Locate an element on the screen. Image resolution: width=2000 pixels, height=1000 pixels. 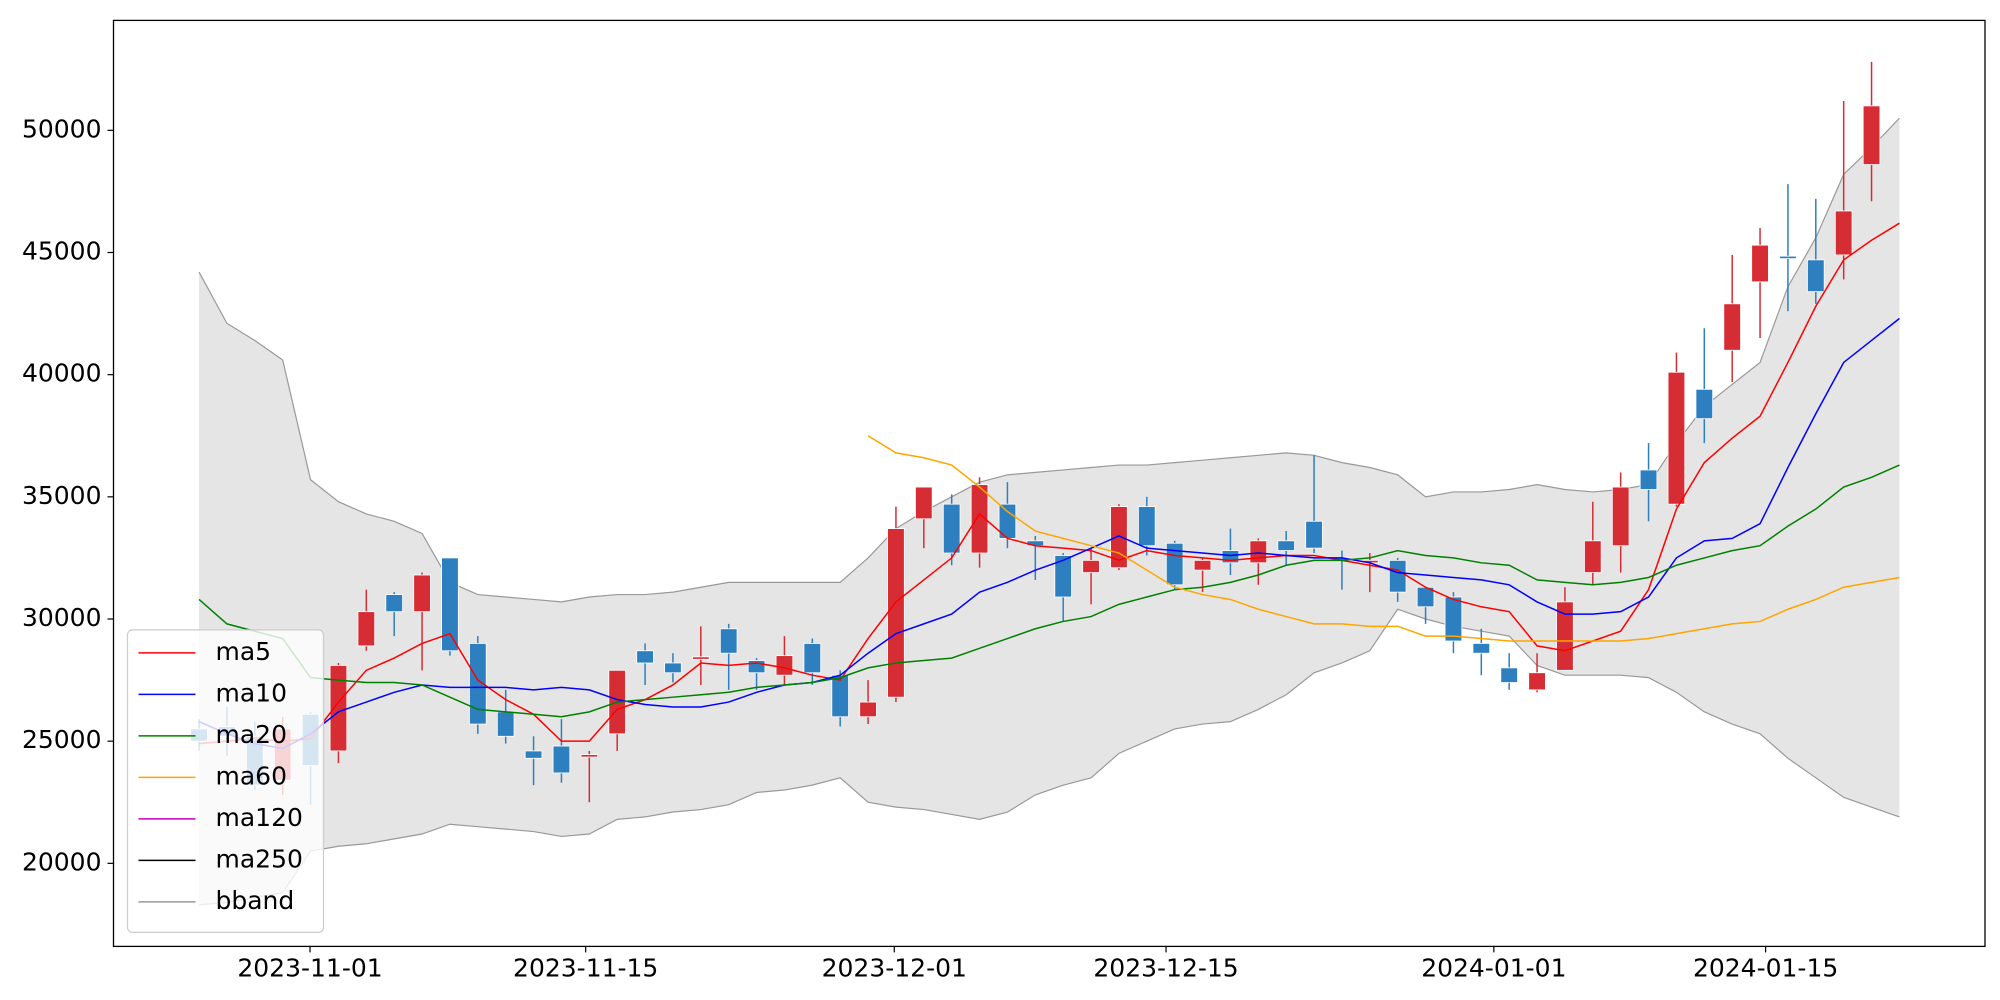
x-tick-label: 2023-11-01 is located at coordinates (309, 967).